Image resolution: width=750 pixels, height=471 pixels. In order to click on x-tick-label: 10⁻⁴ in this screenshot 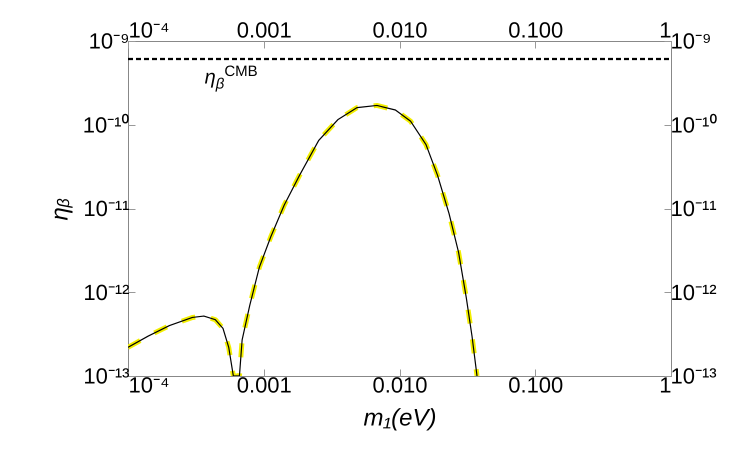, I will do `click(149, 385)`.